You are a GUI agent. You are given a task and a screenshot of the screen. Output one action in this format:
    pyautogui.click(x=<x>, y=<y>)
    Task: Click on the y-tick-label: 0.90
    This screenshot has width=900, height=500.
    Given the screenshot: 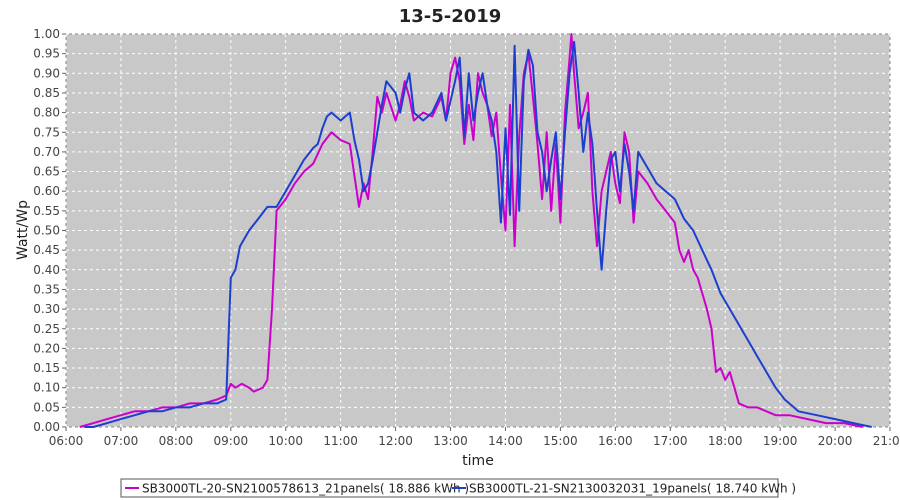 What is the action you would take?
    pyautogui.click(x=46, y=73)
    